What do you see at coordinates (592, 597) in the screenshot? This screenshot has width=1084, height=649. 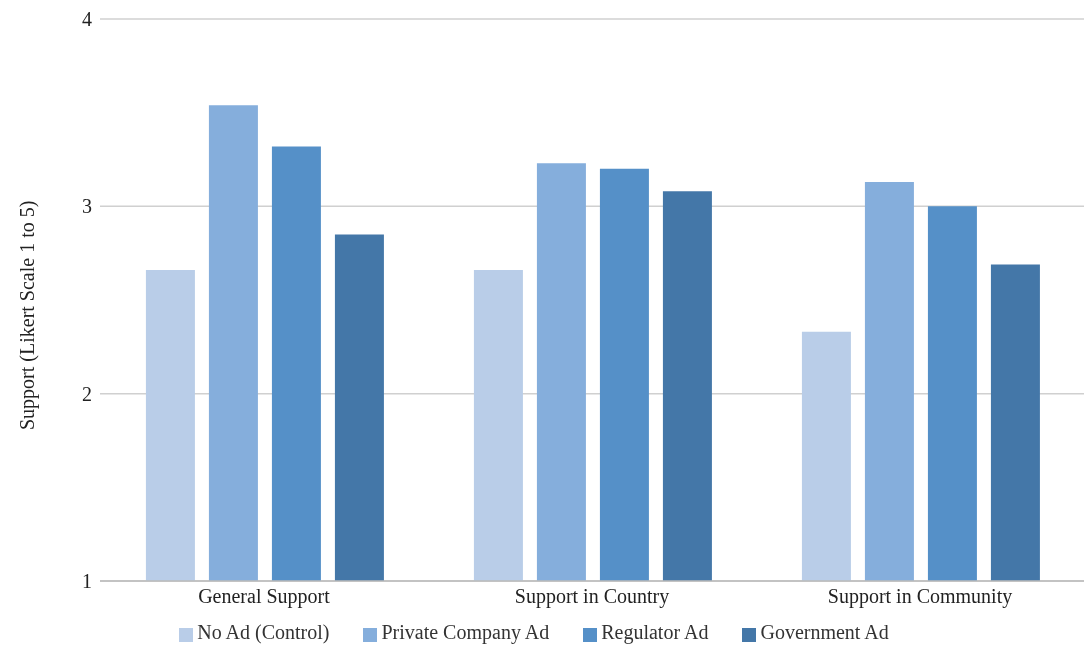 I see `x-tick-label: Support in Country` at bounding box center [592, 597].